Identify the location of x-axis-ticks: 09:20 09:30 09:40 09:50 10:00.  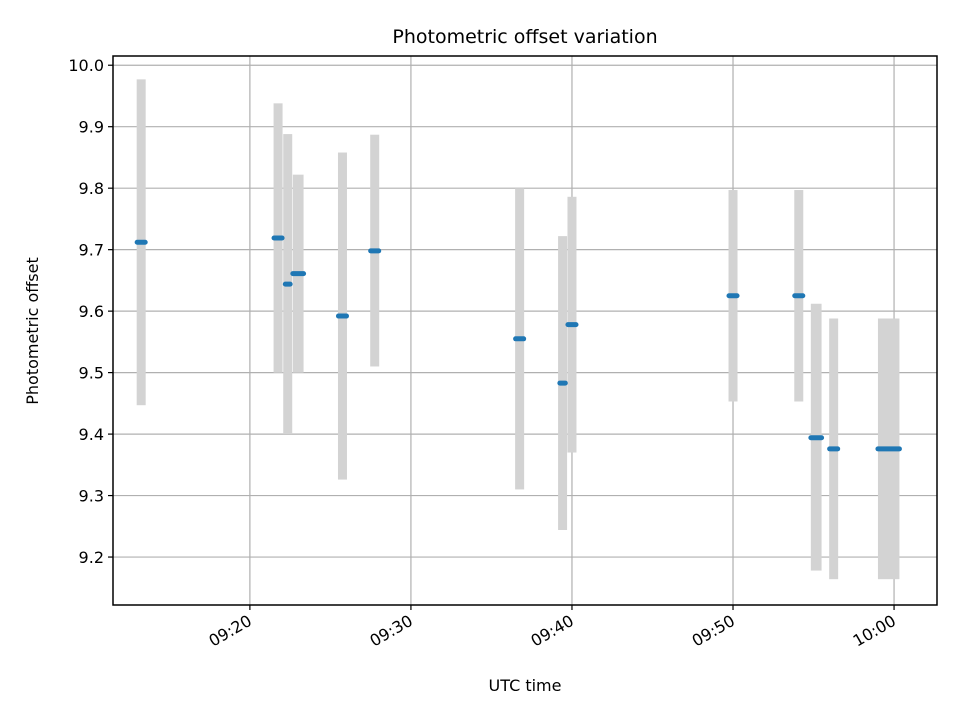
(552, 628).